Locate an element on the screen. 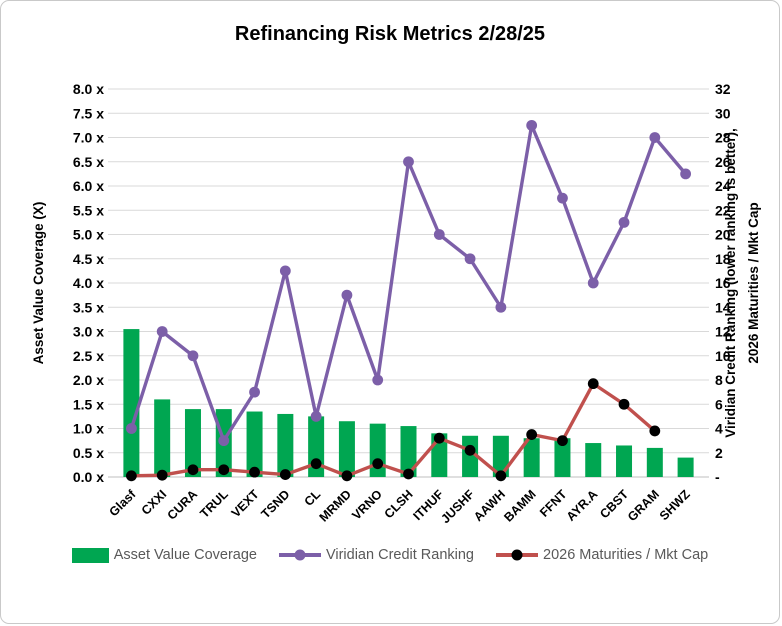  left-axis-tick-label: 2.0 x is located at coordinates (88, 380).